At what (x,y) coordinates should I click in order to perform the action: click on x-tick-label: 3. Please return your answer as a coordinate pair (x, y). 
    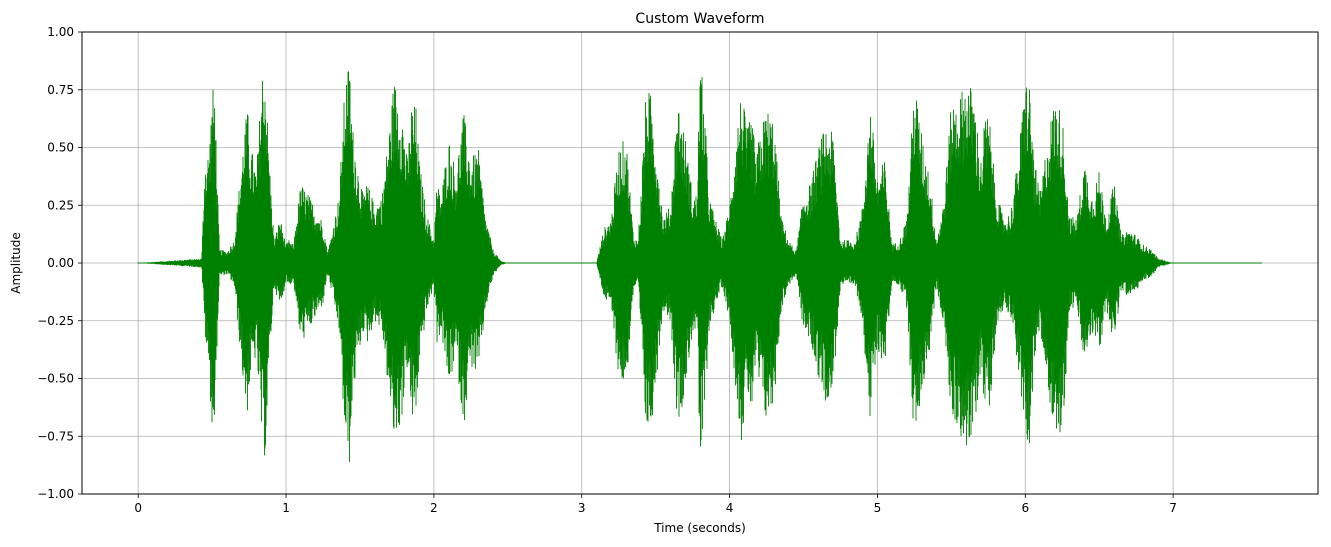
    Looking at the image, I should click on (582, 508).